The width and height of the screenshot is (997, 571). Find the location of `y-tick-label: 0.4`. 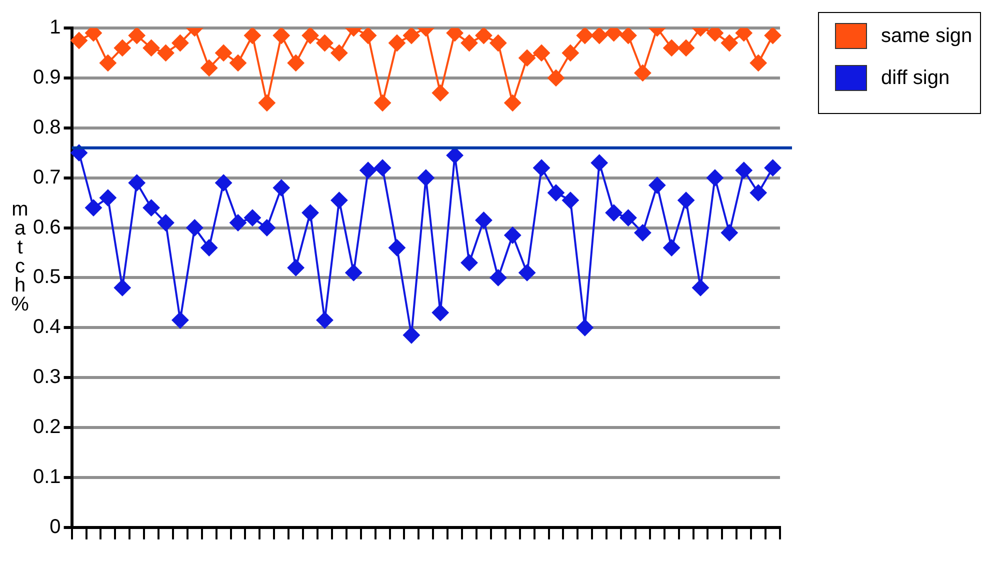

y-tick-label: 0.4 is located at coordinates (46, 327).